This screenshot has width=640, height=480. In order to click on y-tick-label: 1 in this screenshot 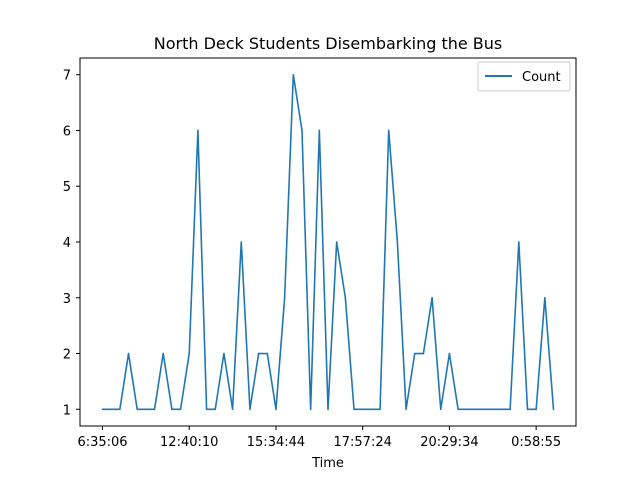, I will do `click(67, 410)`.